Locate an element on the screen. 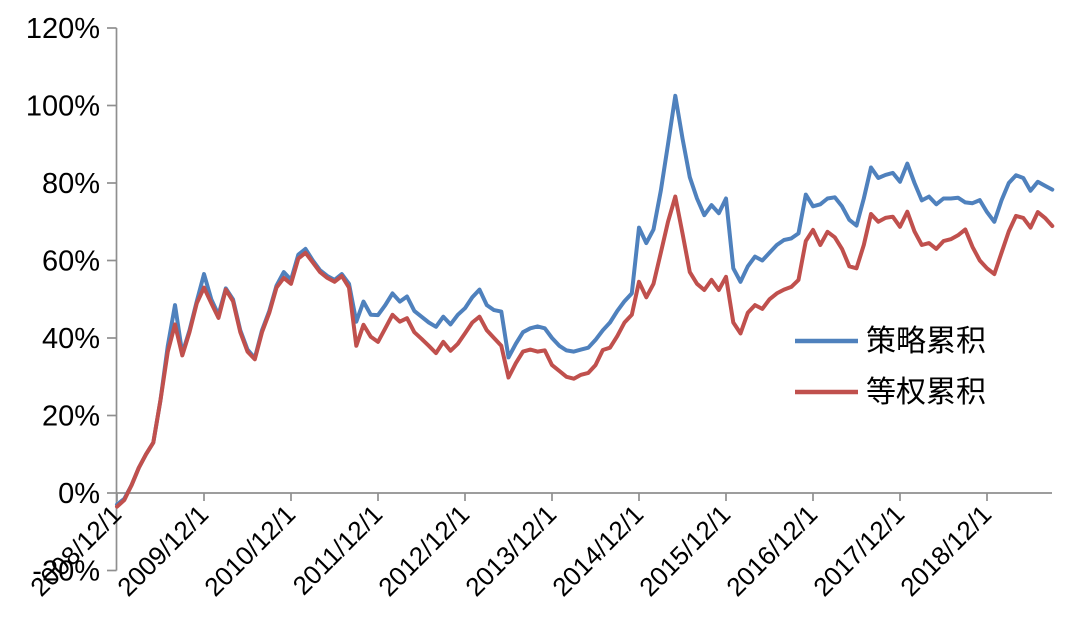  y-tick-label: 100% is located at coordinates (63, 107).